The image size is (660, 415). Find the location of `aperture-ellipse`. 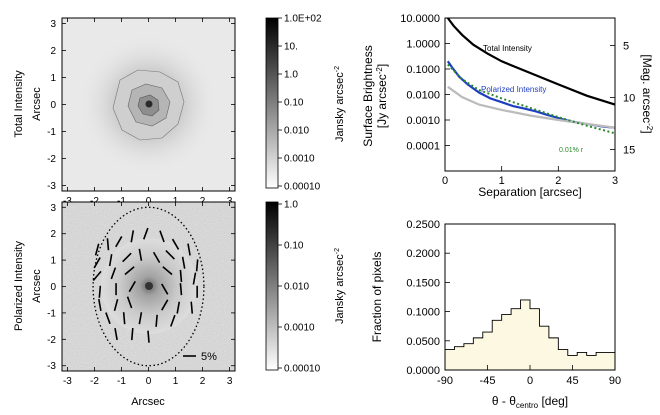

aperture-ellipse is located at coordinates (148, 286).